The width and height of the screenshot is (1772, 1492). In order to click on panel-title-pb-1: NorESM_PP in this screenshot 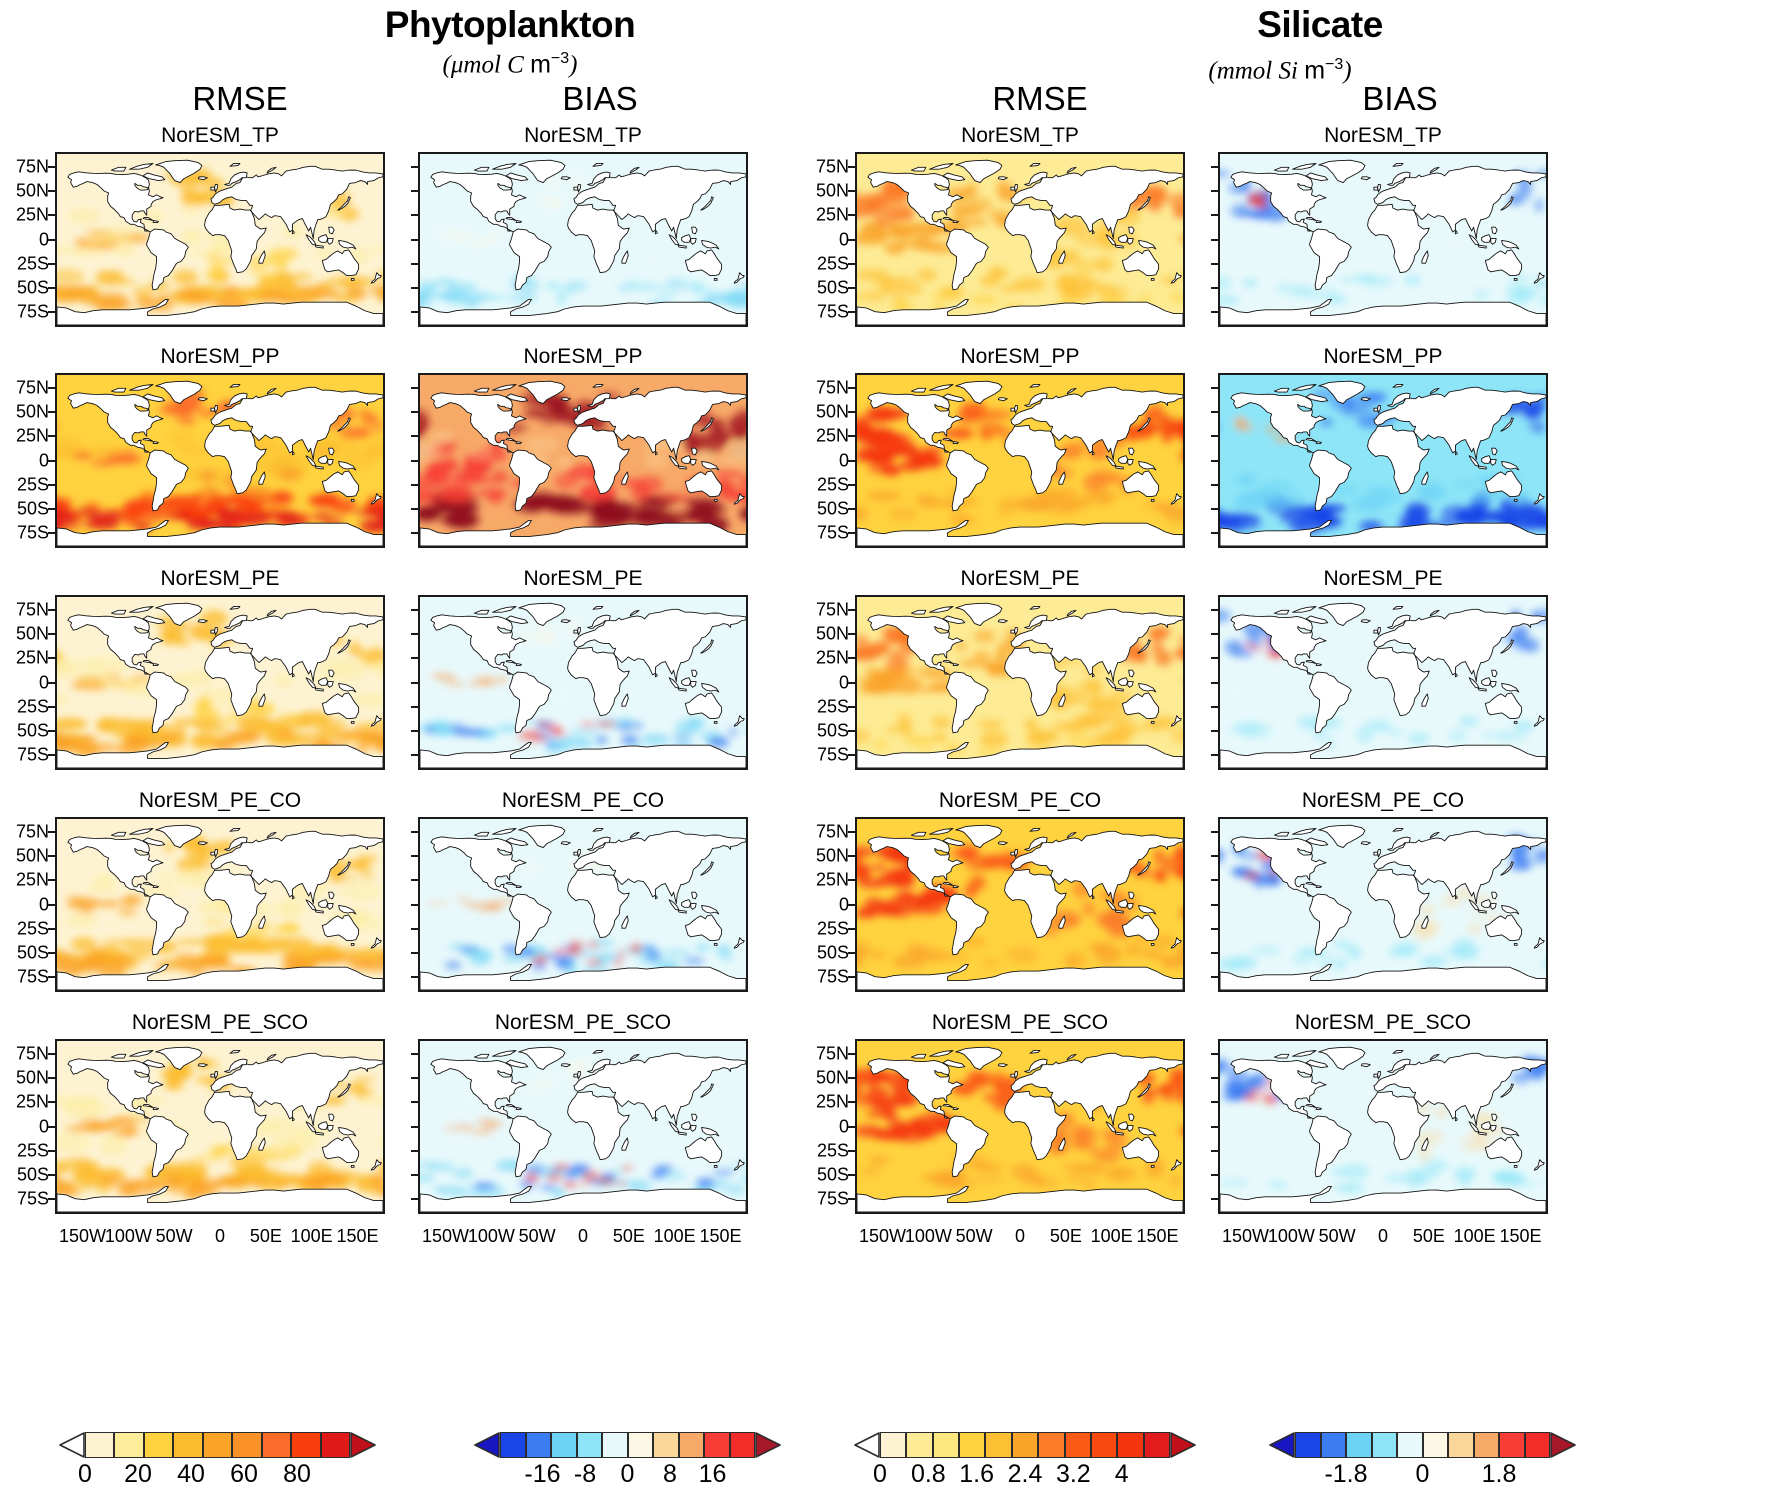, I will do `click(583, 357)`.